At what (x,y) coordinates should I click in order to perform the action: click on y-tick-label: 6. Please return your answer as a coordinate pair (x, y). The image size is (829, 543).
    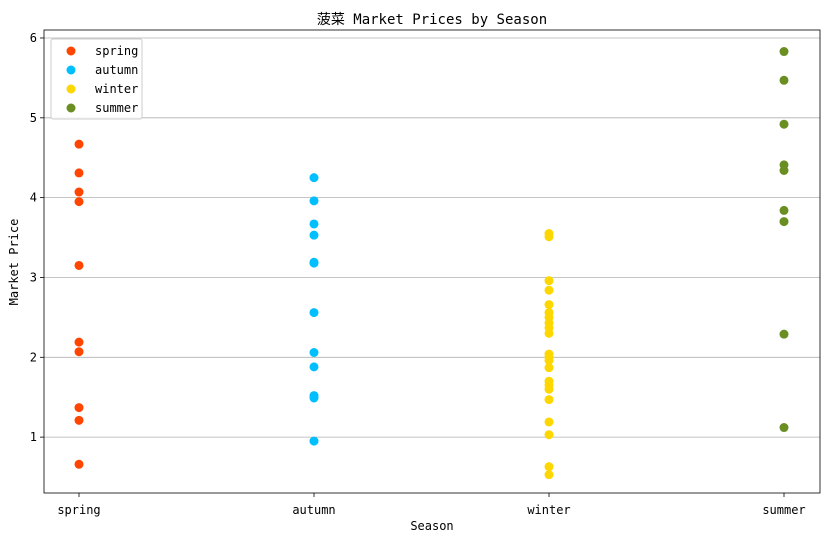
    Looking at the image, I should click on (33, 38).